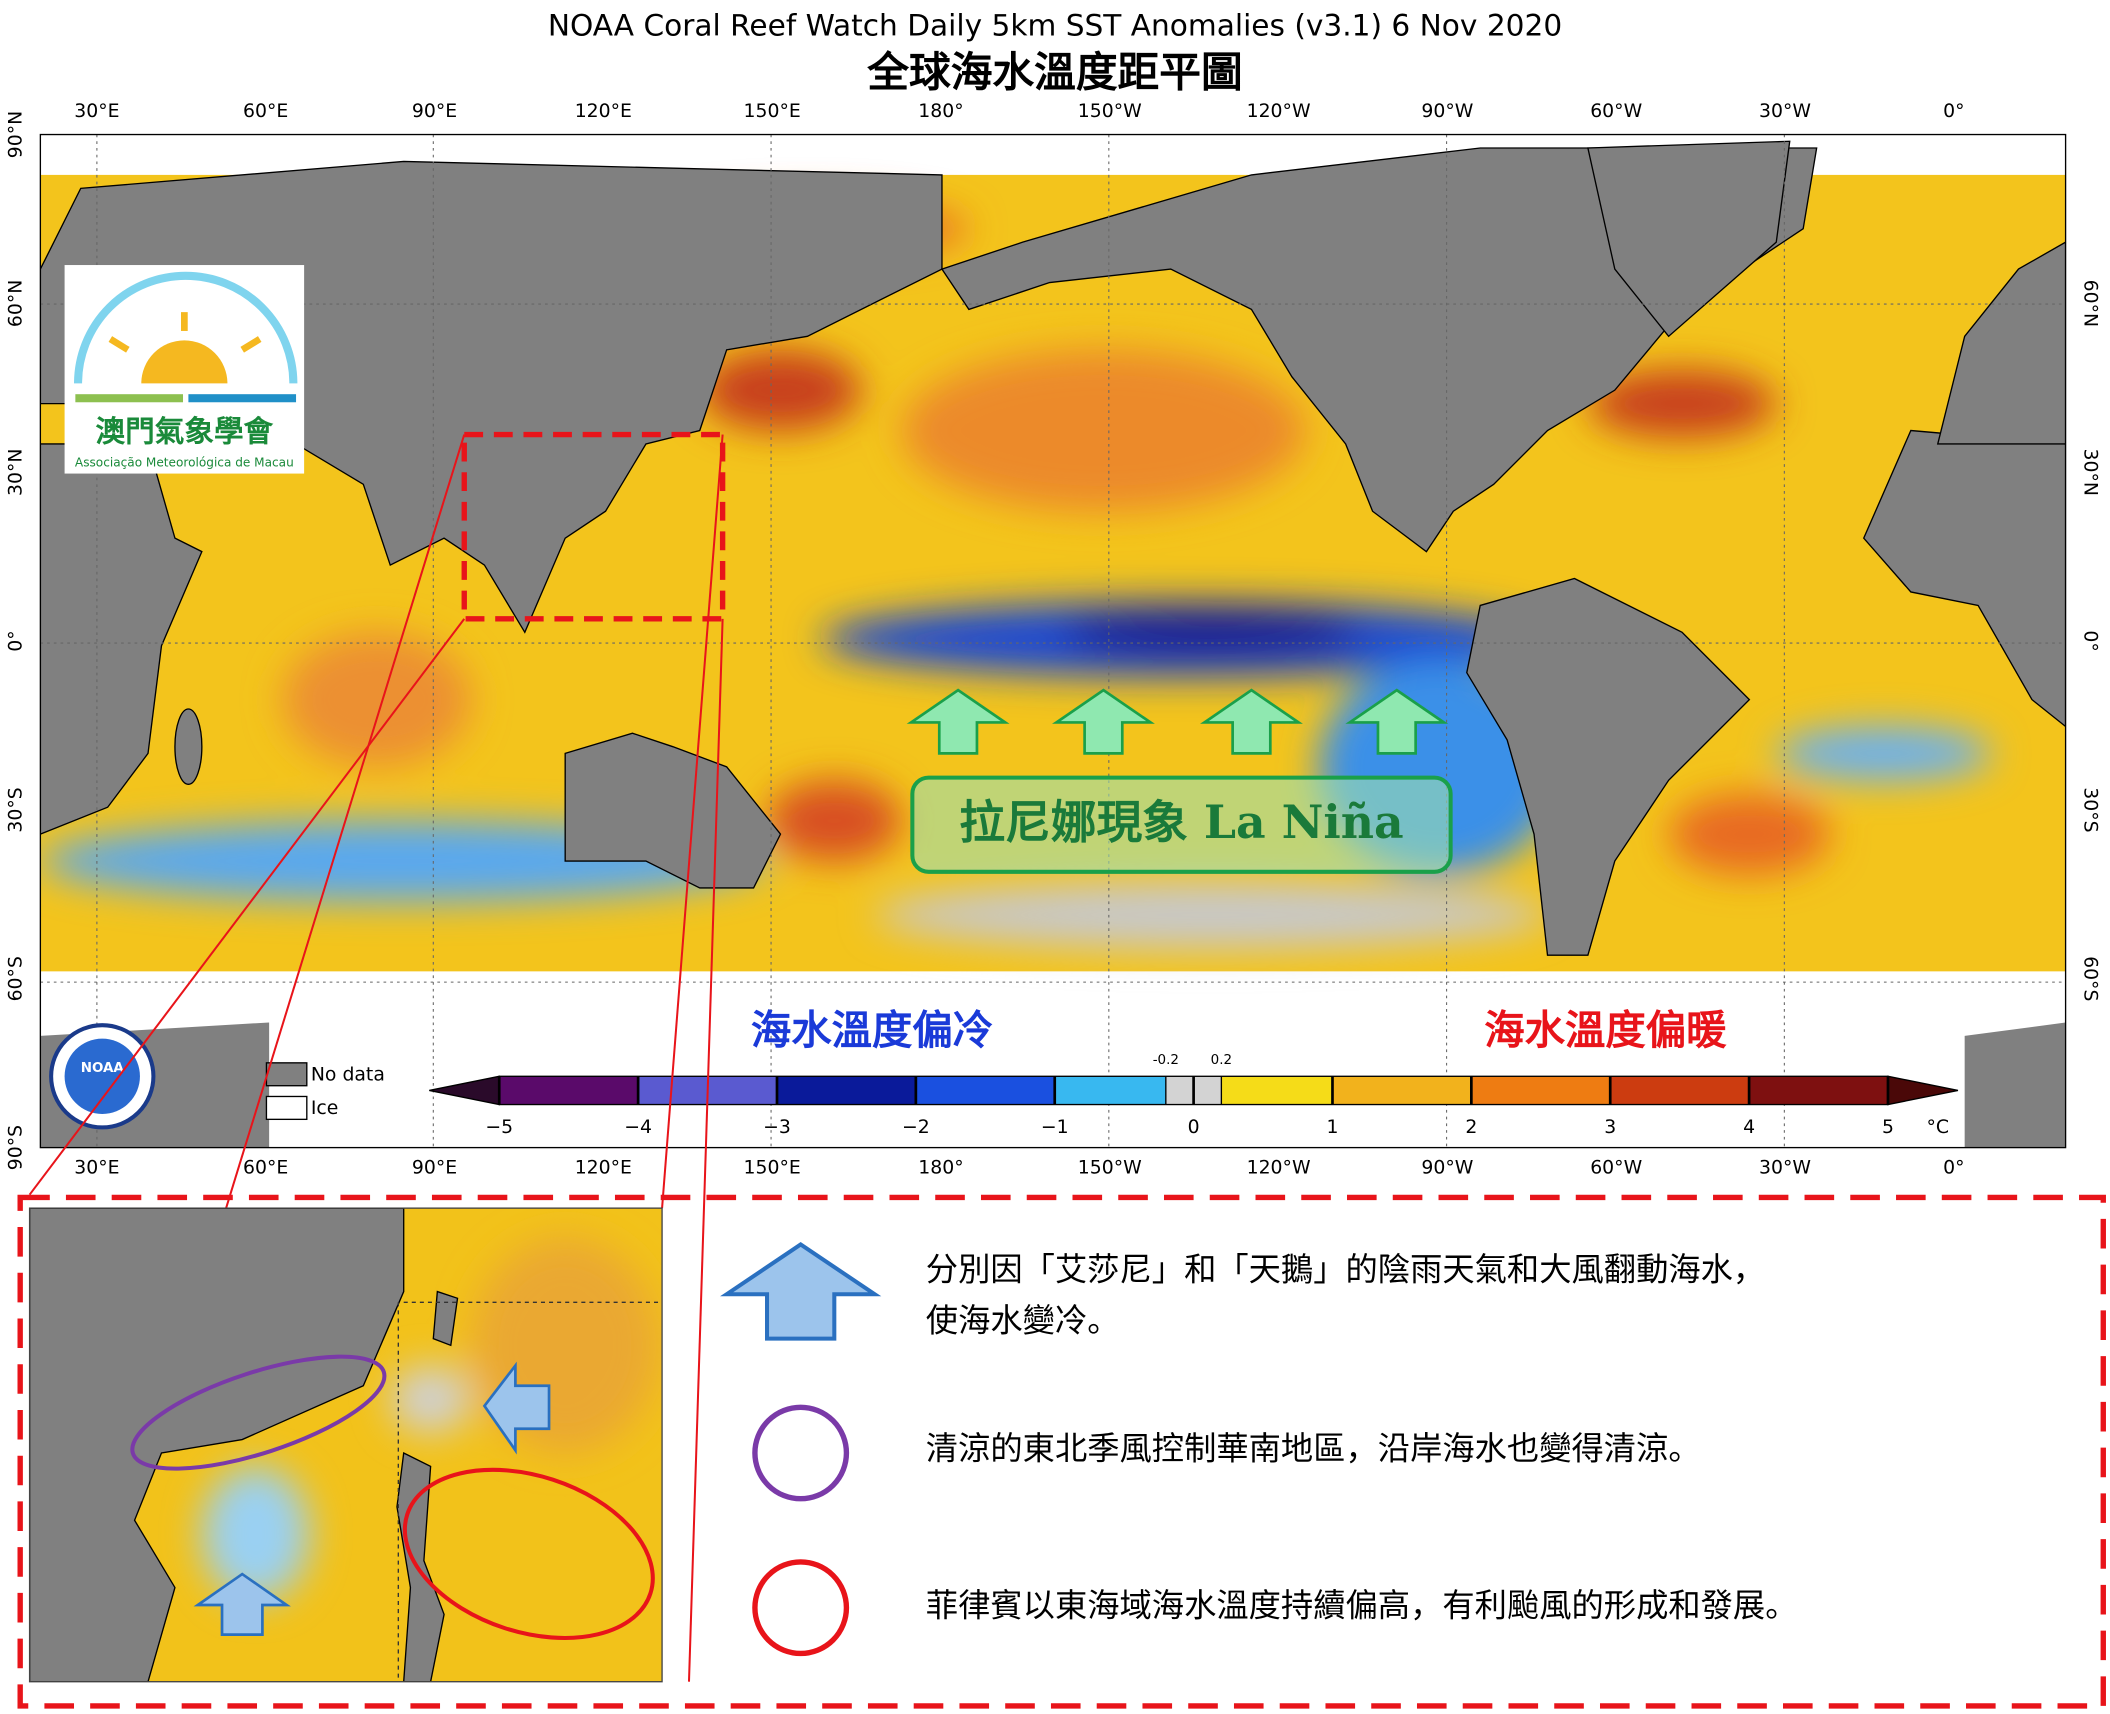  Describe the element at coordinates (940, 1167) in the screenshot. I see `lon-label-bottom: 180°` at that location.